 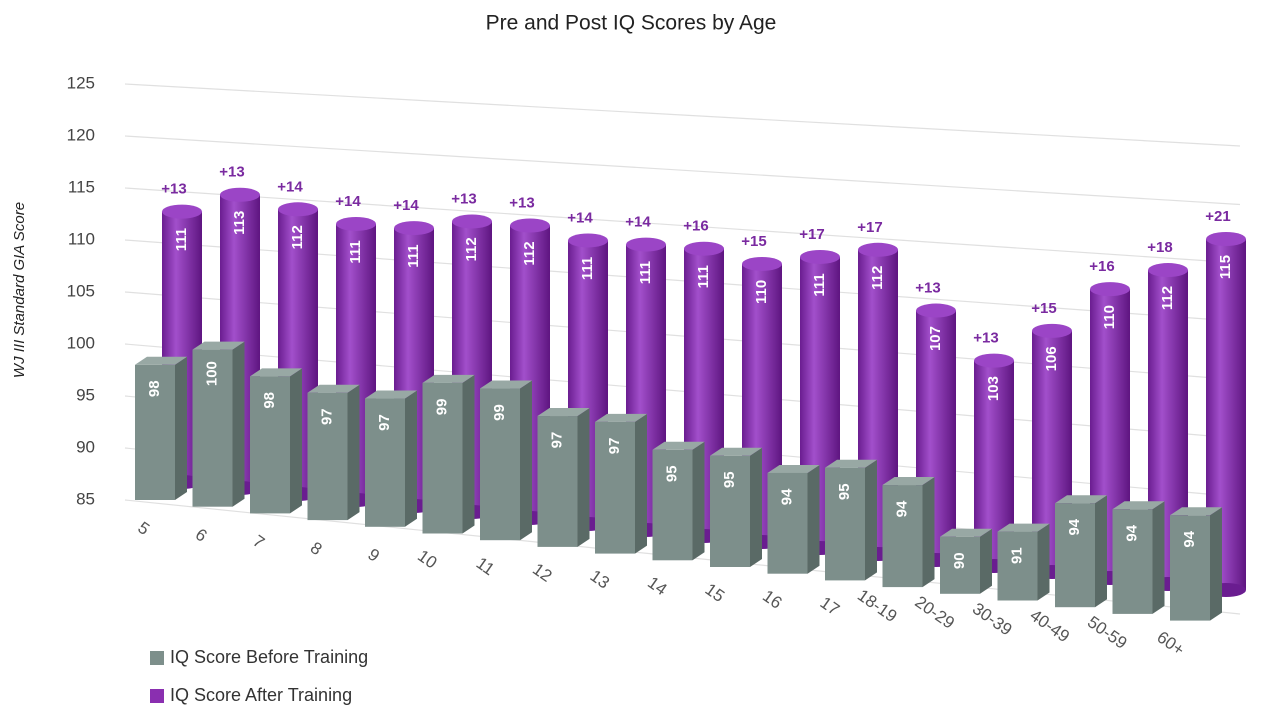 What do you see at coordinates (1051, 358) in the screenshot?
I see `data-label: 106` at bounding box center [1051, 358].